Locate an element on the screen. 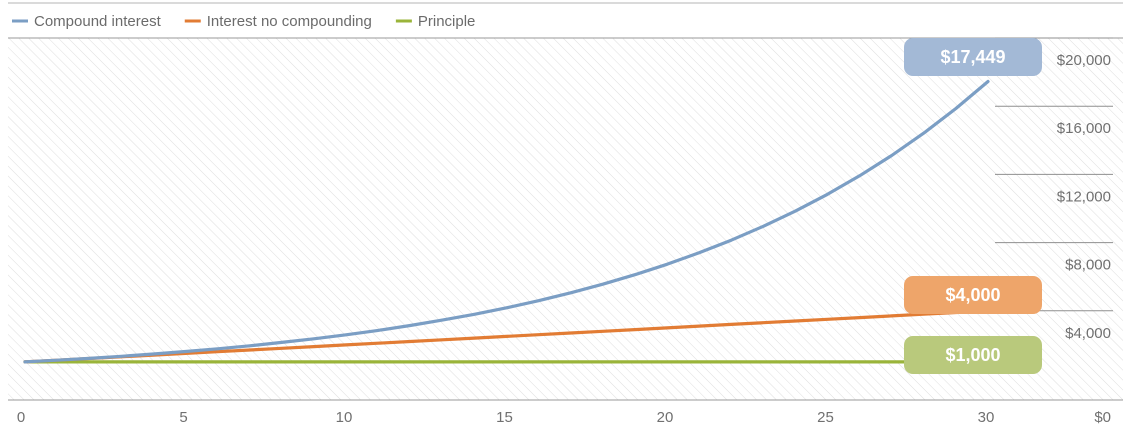 This screenshot has height=431, width=1125. callout-value: $17,449 is located at coordinates (972, 57).